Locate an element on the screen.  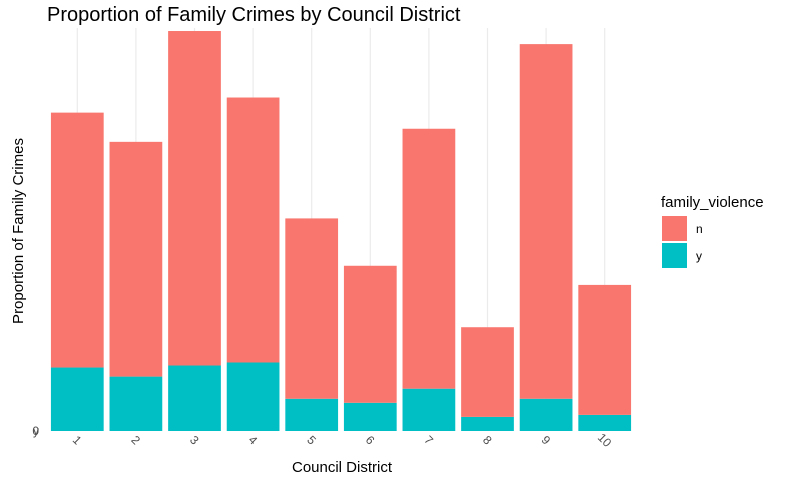
x-tick-label: 8 is located at coordinates (487, 440).